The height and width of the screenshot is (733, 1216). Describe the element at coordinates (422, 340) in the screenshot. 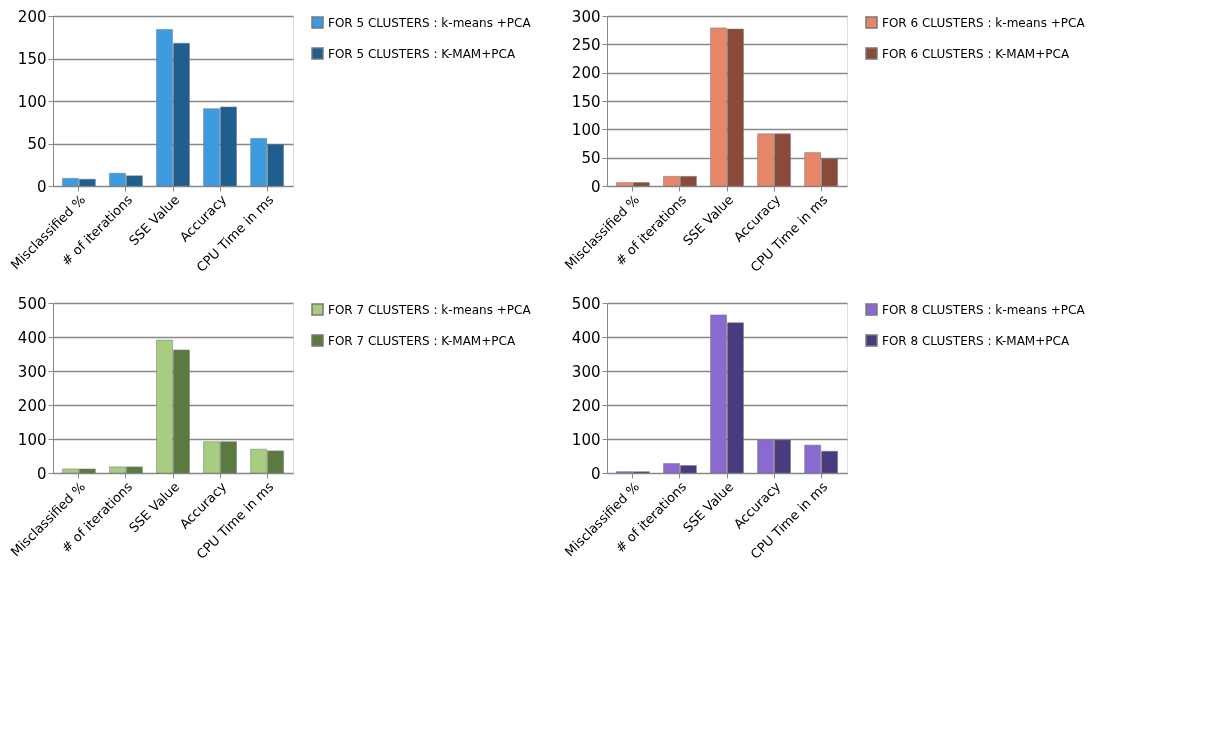

I see `legend-label: FOR 7 CLUSTERS : K-MAM+PCA` at that location.